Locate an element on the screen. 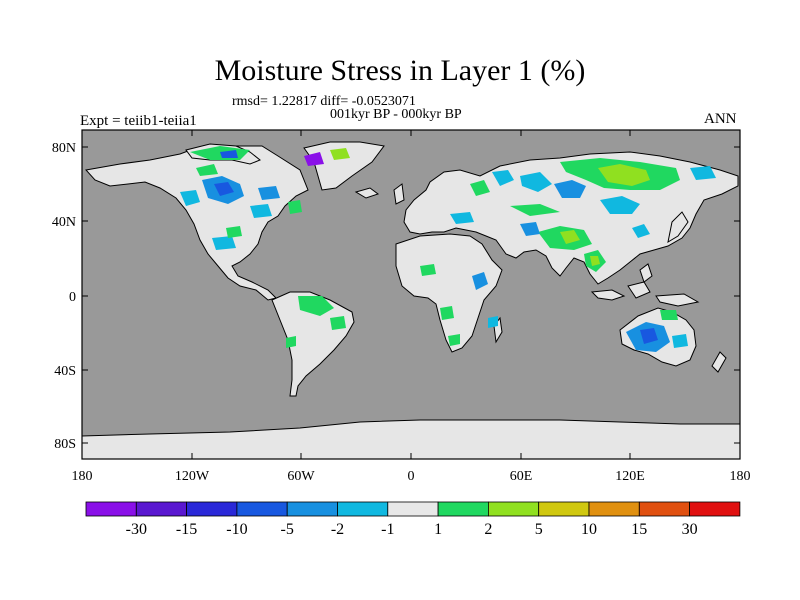 The width and height of the screenshot is (800, 600). stats-text: rmsd= 1.22817 diff= -0.0523071 is located at coordinates (324, 101).